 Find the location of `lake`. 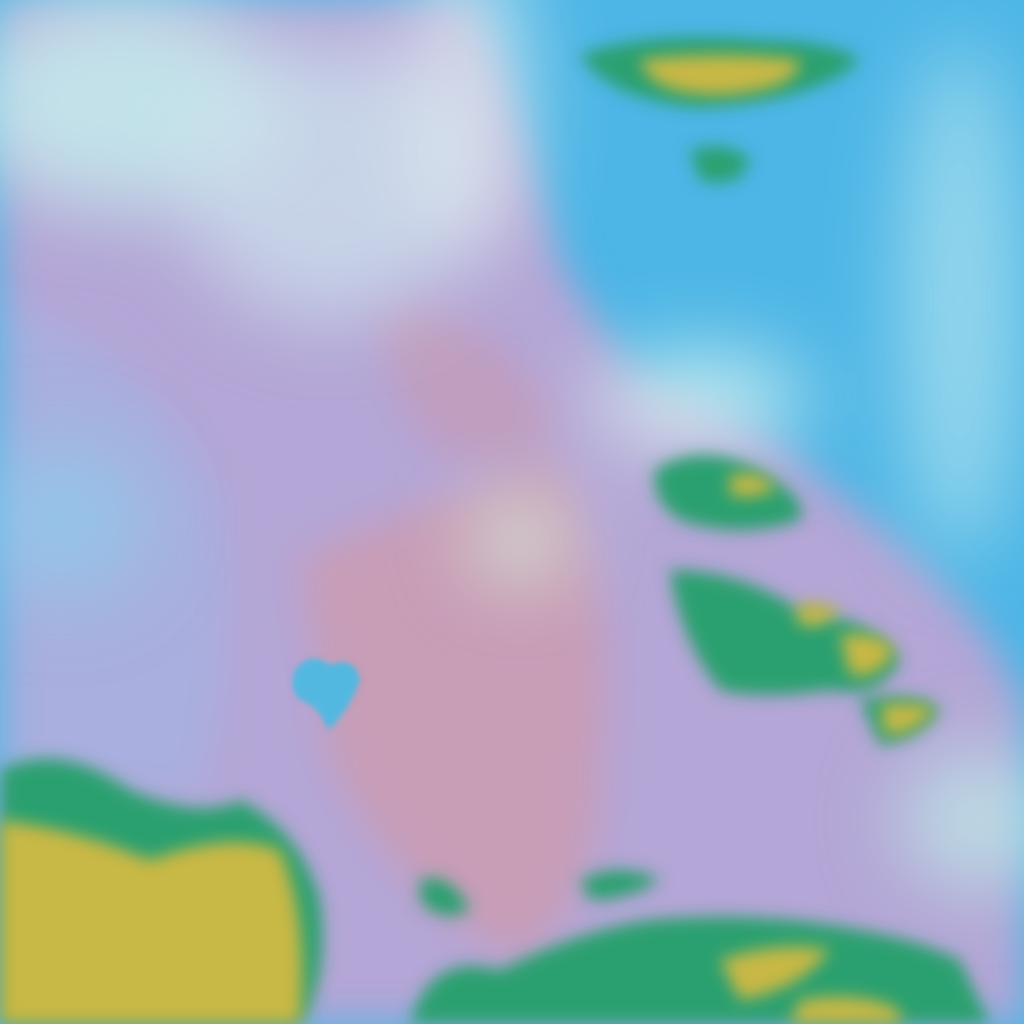

lake is located at coordinates (326, 694).